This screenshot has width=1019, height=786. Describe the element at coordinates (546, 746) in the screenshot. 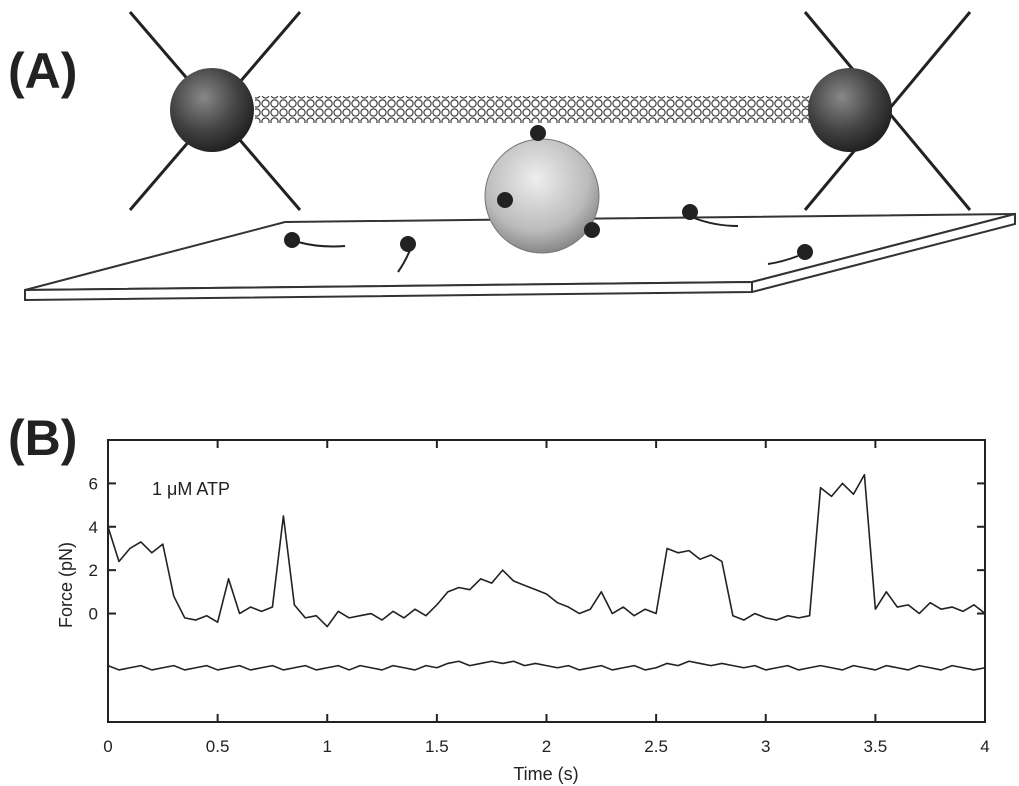

I see `x-tick-label: 2` at that location.